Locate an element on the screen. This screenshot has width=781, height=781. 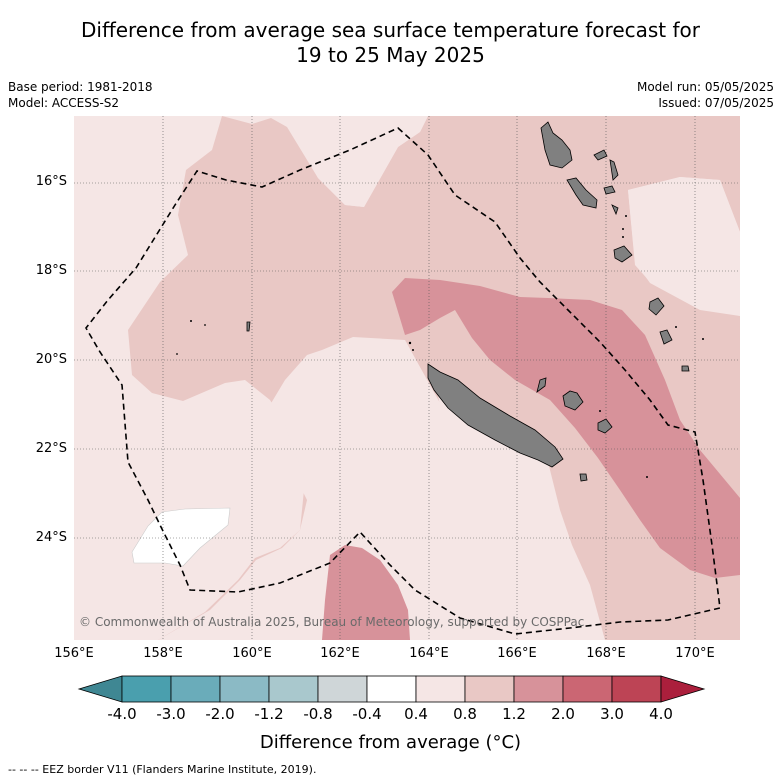
vanuatu-tanna is located at coordinates (666, 337).